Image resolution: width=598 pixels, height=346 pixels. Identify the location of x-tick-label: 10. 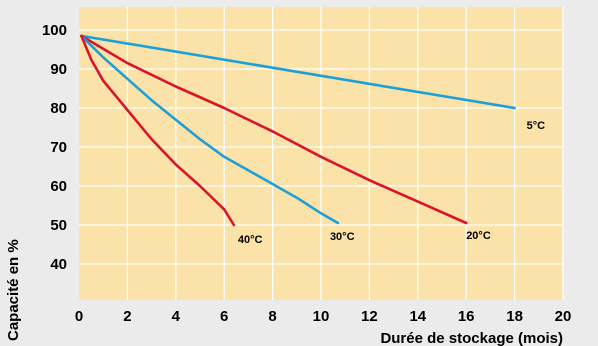
(321, 316).